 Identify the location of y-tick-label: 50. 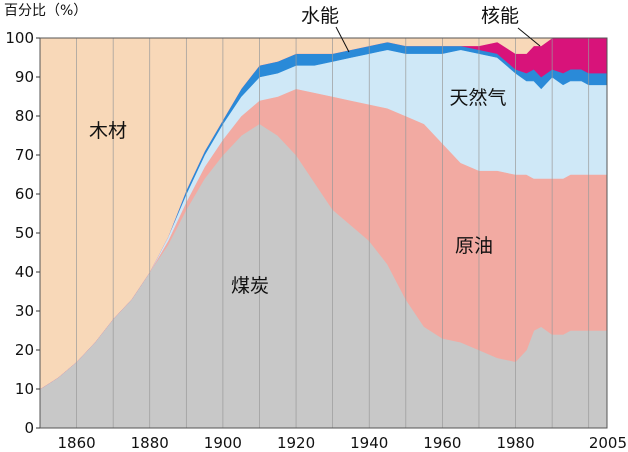
(24, 233).